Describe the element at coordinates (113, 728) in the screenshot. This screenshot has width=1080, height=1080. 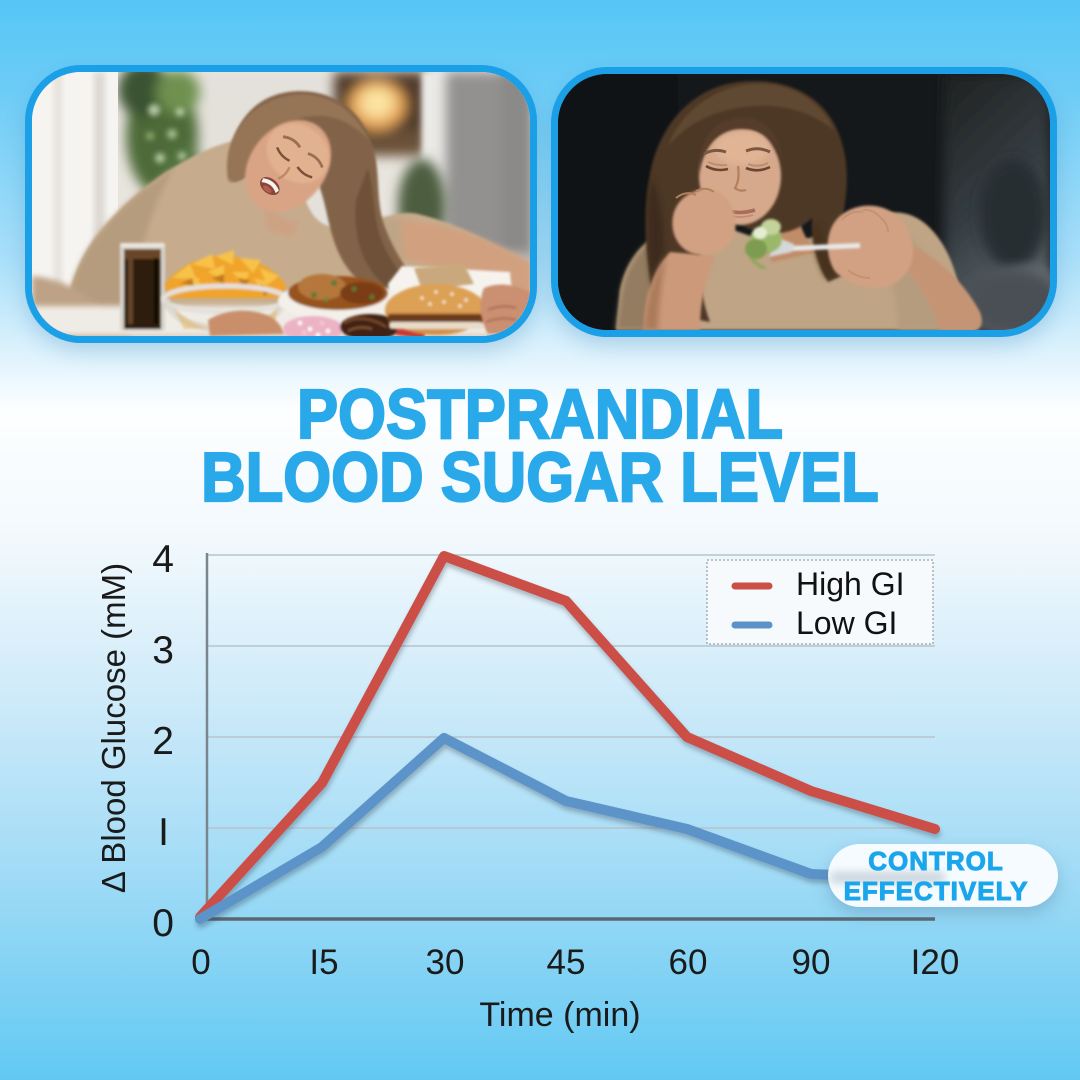
I see `svg-text: Δ Blood Glucose (mM)` at that location.